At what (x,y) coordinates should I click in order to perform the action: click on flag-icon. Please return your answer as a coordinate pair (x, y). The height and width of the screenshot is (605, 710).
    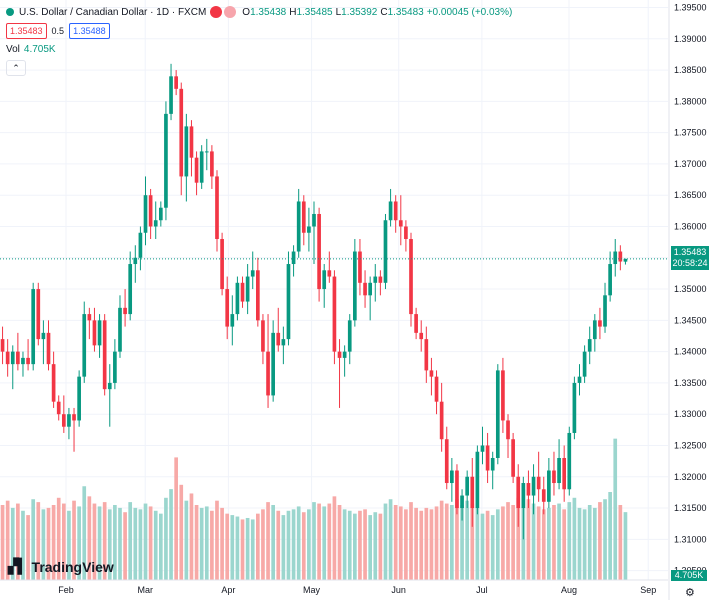
    Looking at the image, I should click on (216, 12).